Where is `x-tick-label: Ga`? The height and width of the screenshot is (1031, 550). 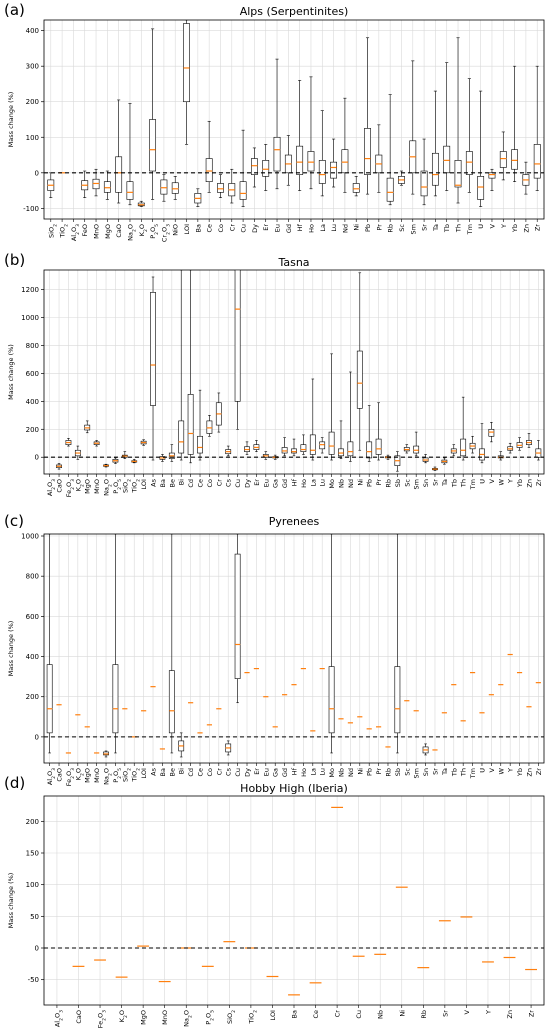
x-tick-label: Ga is located at coordinates (276, 483).